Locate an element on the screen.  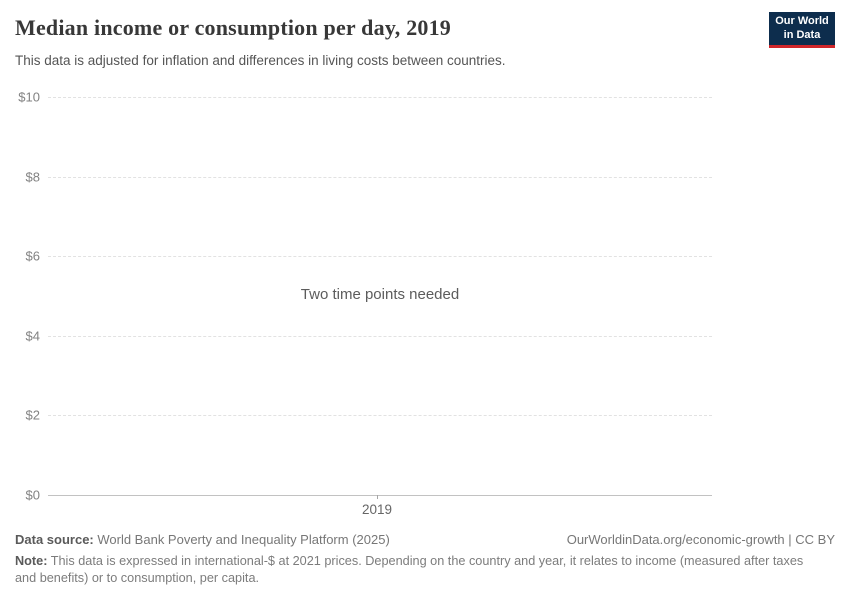
y-axis-tick-label: $6 is located at coordinates (32, 256).